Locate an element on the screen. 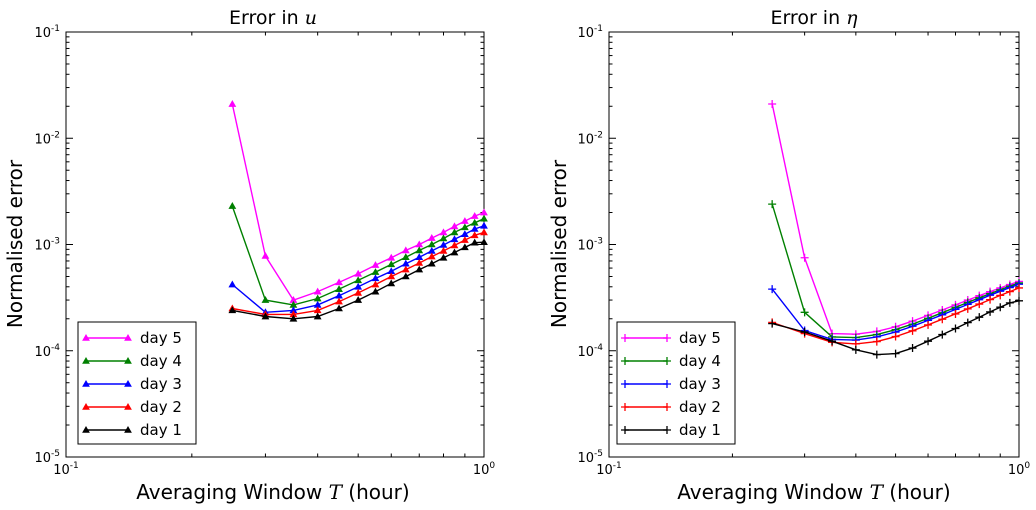  legend-entry-day-3: day 3 is located at coordinates (671, 384).